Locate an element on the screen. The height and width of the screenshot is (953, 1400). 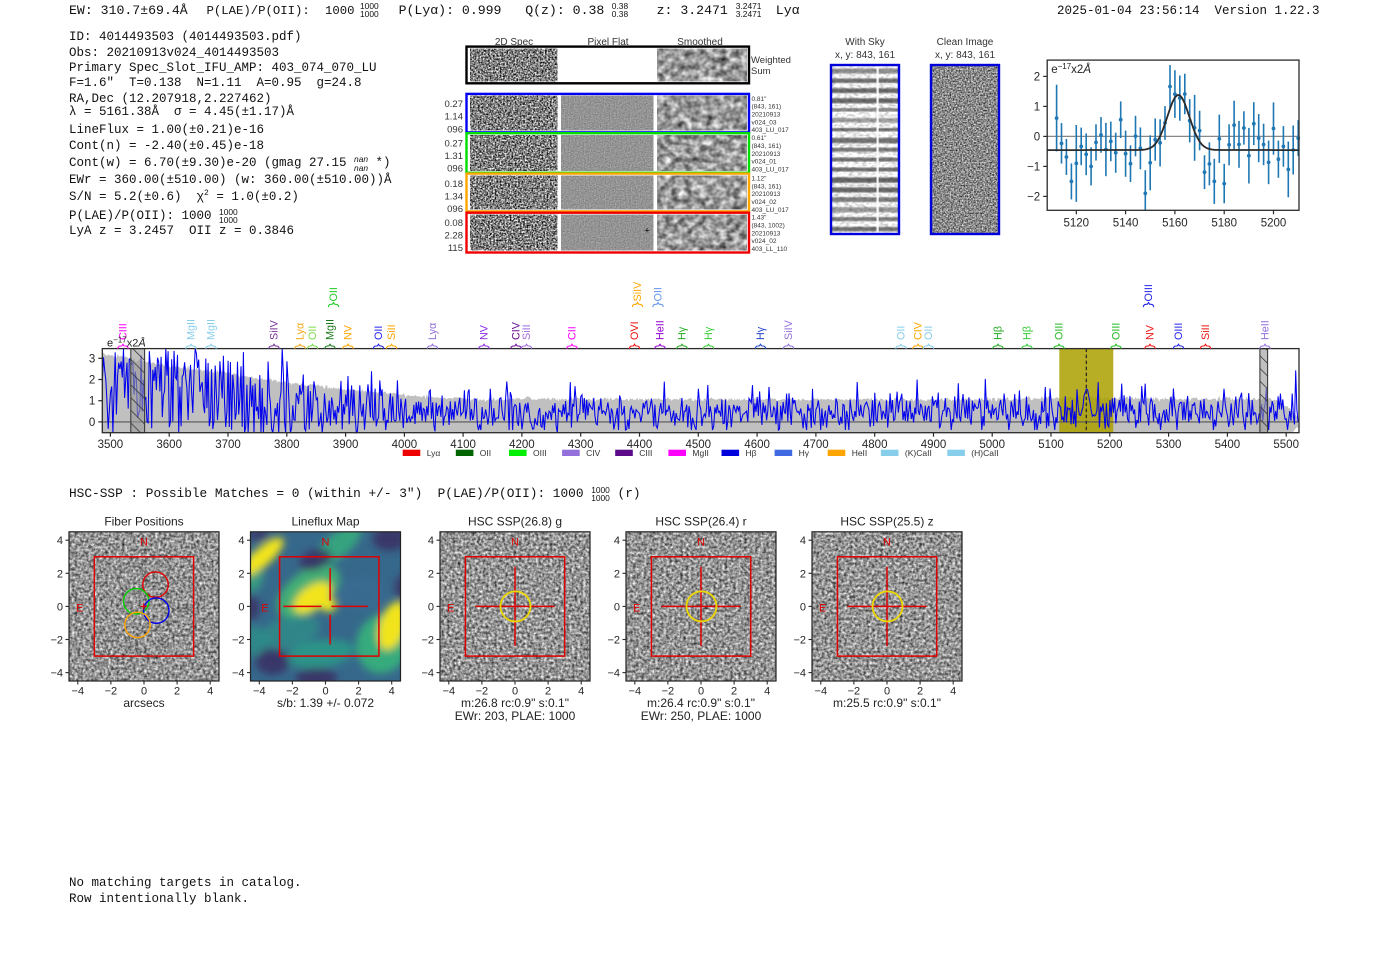
svg-text: 096 is located at coordinates (455, 209).